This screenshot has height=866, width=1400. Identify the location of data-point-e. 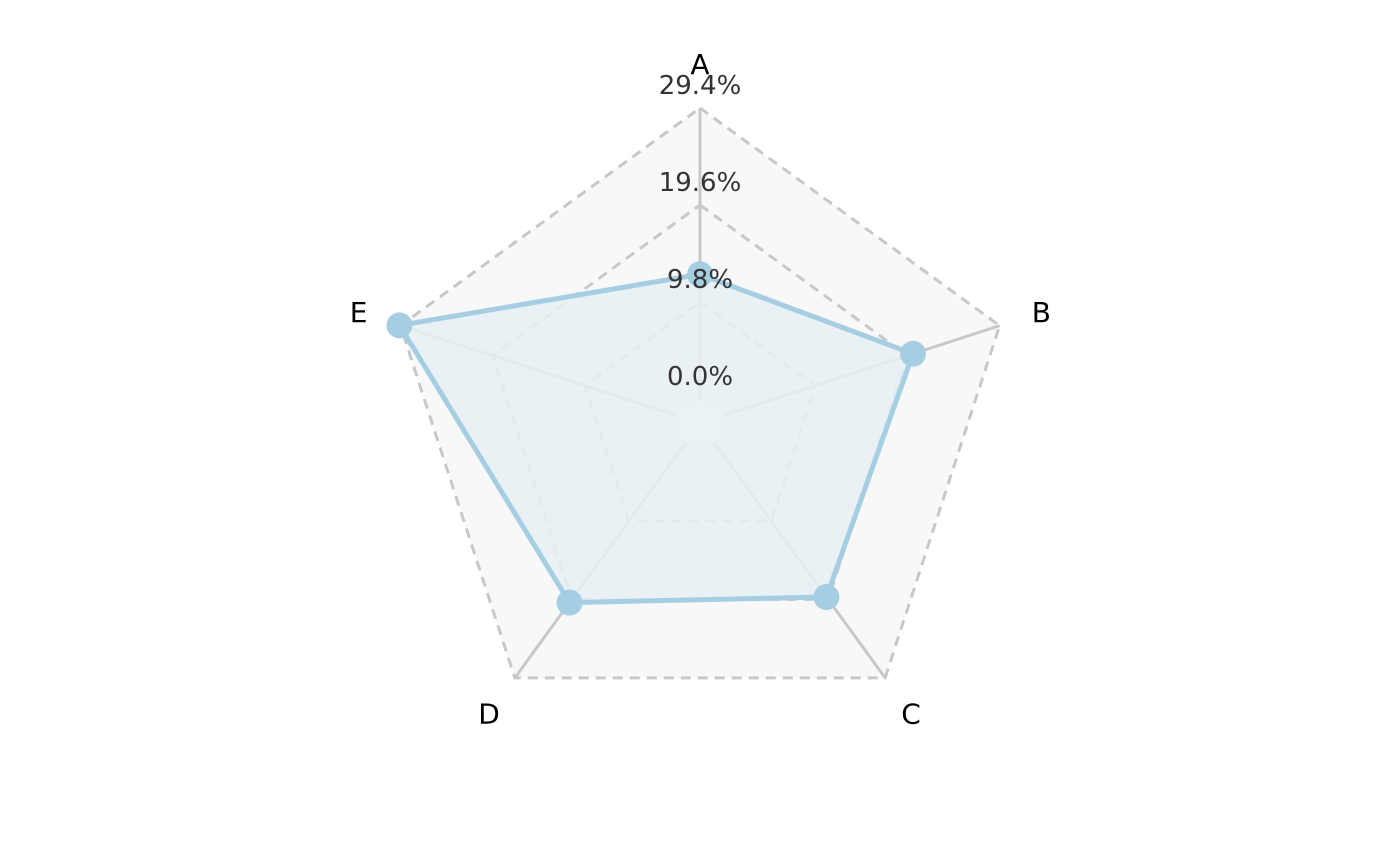
(399, 325).